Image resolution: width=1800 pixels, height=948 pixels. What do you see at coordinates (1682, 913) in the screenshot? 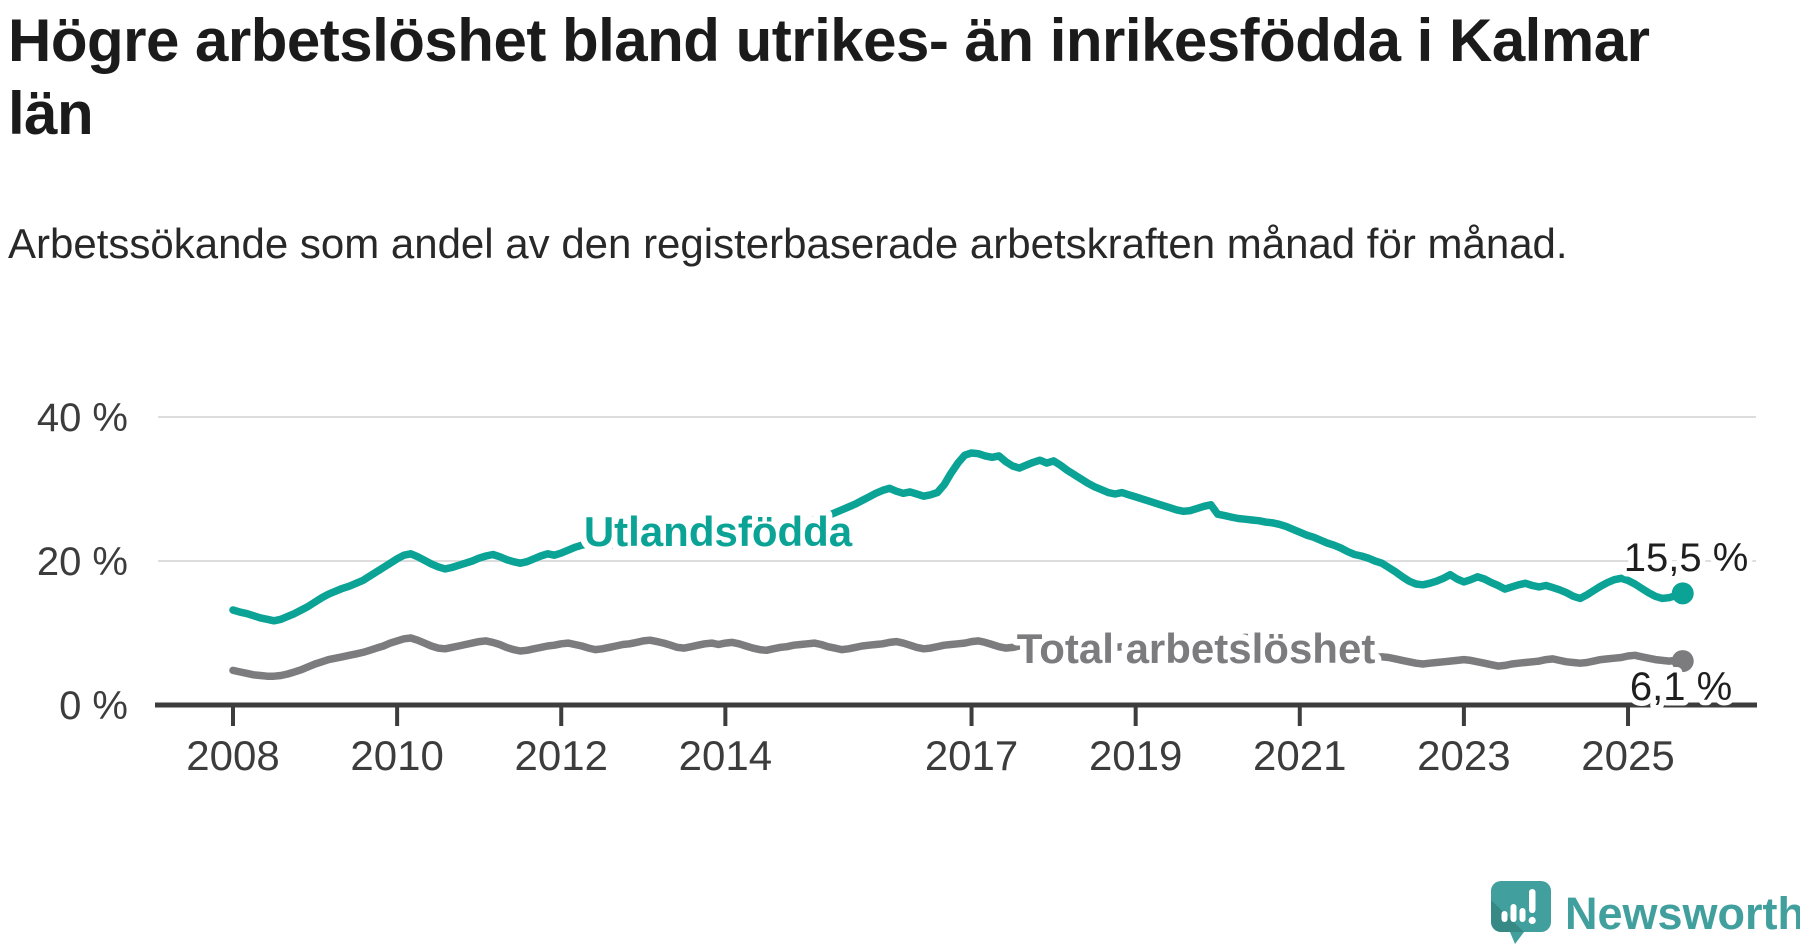
I see `newsworthy-logo-text: Newsworthy` at bounding box center [1682, 913].